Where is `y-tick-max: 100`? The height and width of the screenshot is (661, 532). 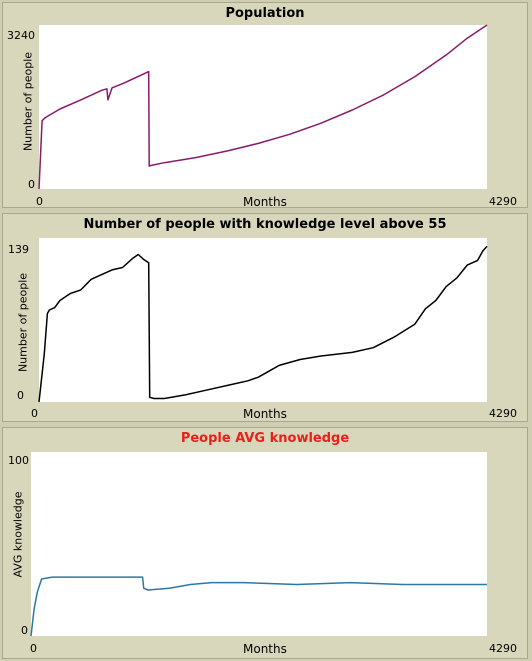
y-tick-max: 100 is located at coordinates (18, 460).